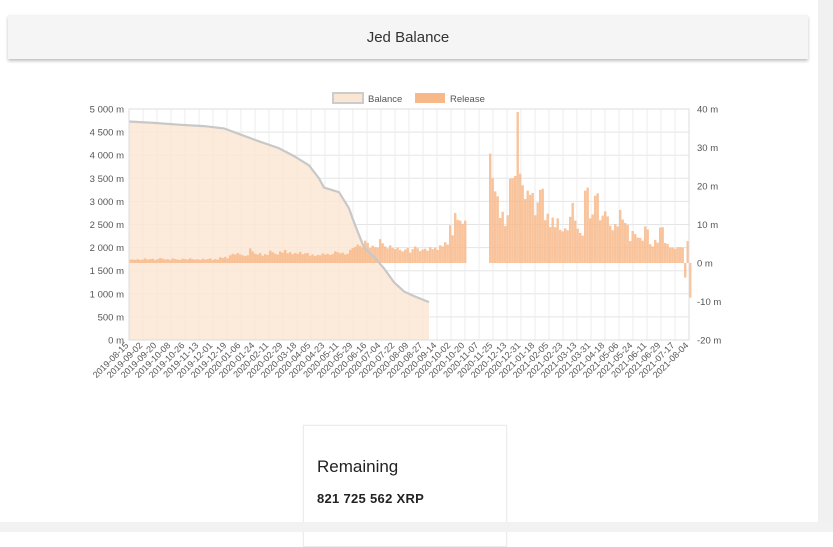  What do you see at coordinates (825, 266) in the screenshot?
I see `vertical-scrollbar` at bounding box center [825, 266].